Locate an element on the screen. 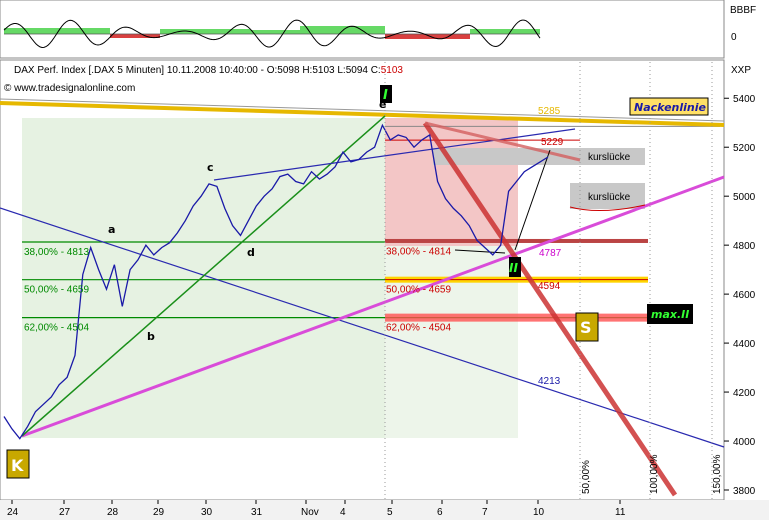 The image size is (769, 520). x-tick-label: 27 is located at coordinates (65, 512).